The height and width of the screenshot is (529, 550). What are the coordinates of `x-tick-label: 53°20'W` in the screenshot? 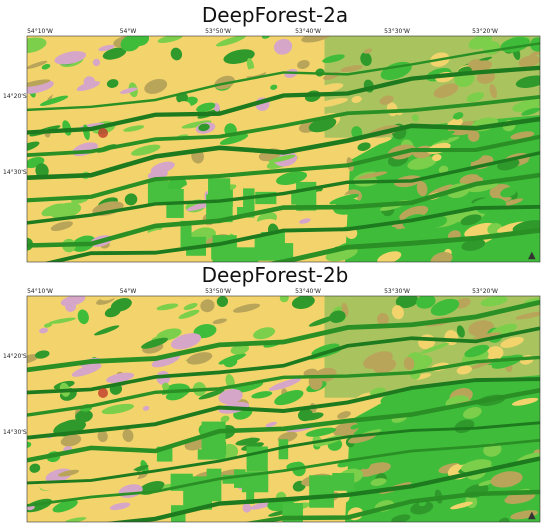 It's located at (485, 31).